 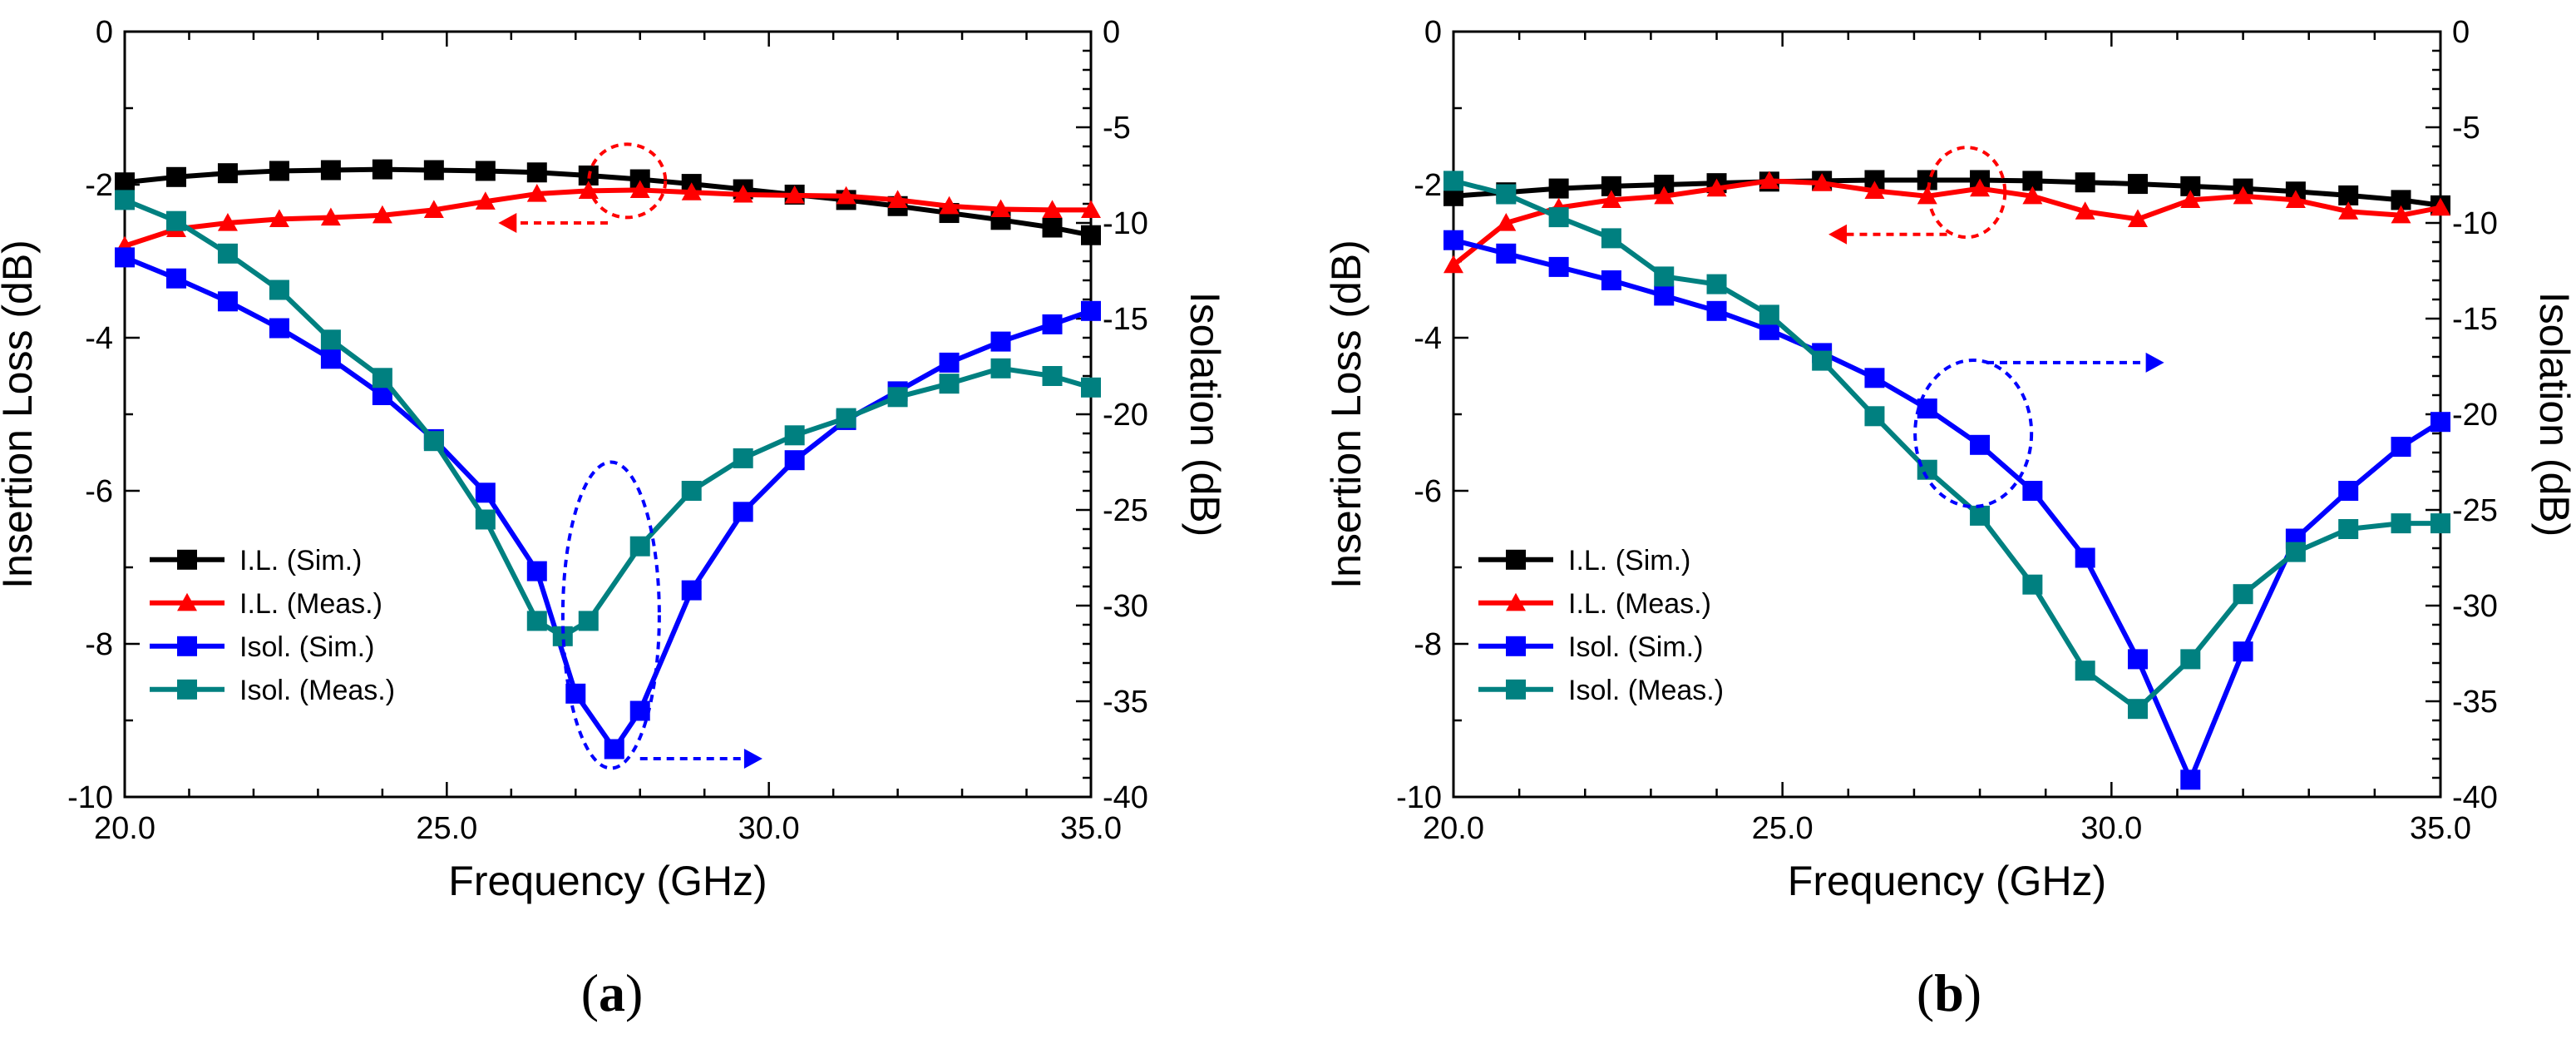 What do you see at coordinates (1646, 690) in the screenshot?
I see `legend-label: Isol. (Meas.)` at bounding box center [1646, 690].